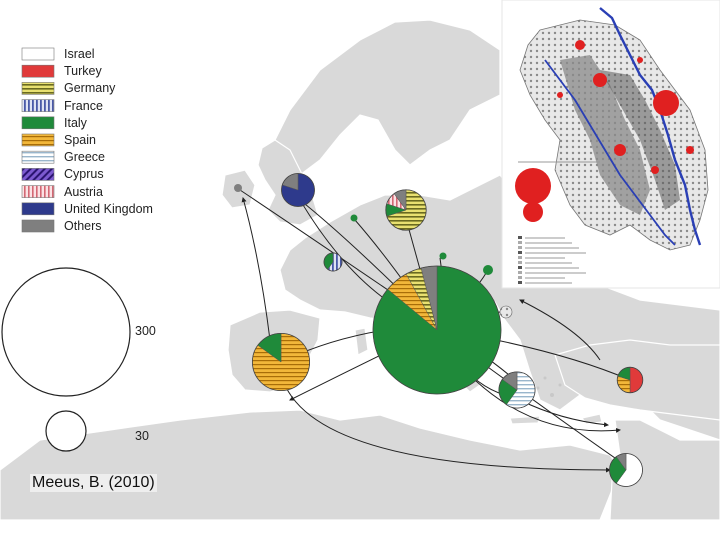  I want to click on legend-swatch-cyprus, so click(38, 174).